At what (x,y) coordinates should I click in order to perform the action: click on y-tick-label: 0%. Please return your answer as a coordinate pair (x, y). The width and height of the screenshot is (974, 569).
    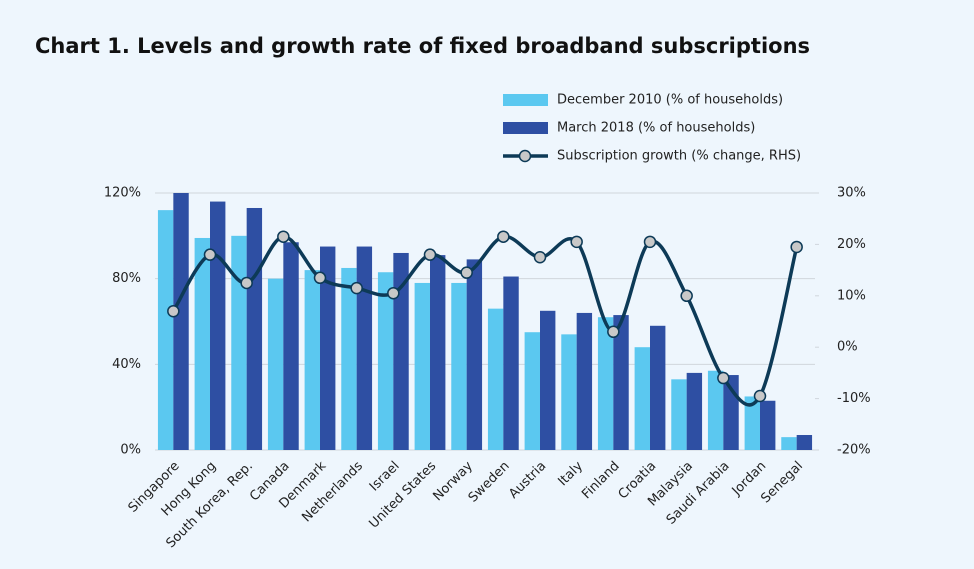
    Looking at the image, I should click on (130, 450).